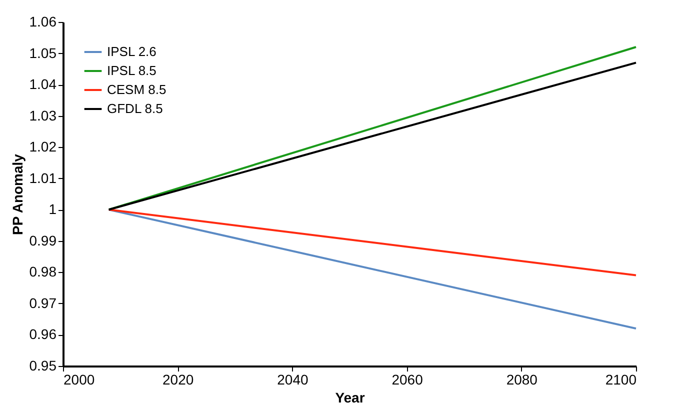 Image resolution: width=677 pixels, height=417 pixels. I want to click on x-tick-label: 2000, so click(79, 380).